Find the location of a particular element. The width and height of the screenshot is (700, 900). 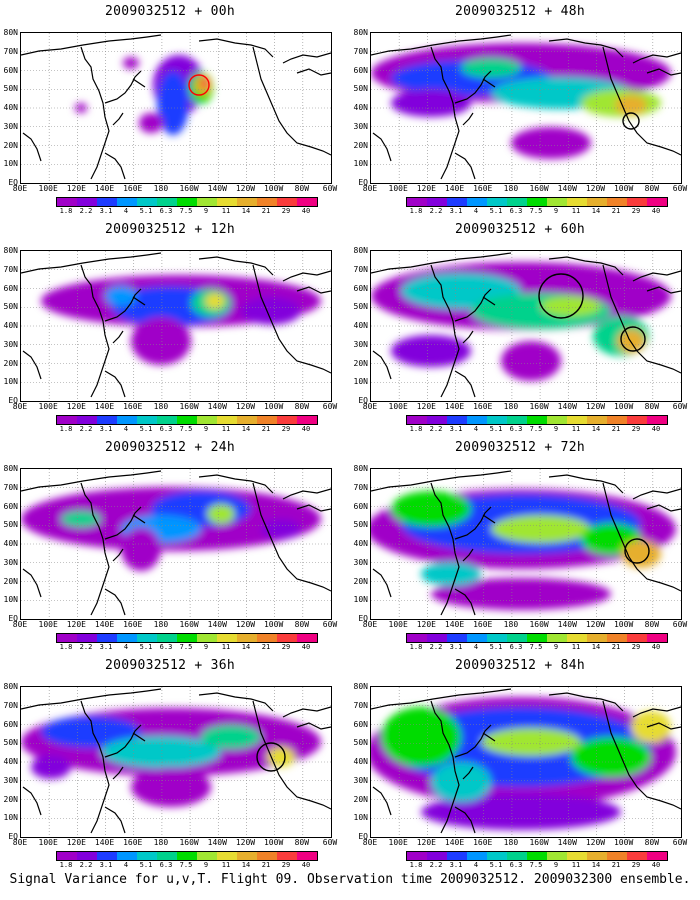

colorbar-labels: 1.8 2.2 3.1 4 5.1 6.3 7.5 9 11 14 21 29 40 is located at coordinates (536, 211).